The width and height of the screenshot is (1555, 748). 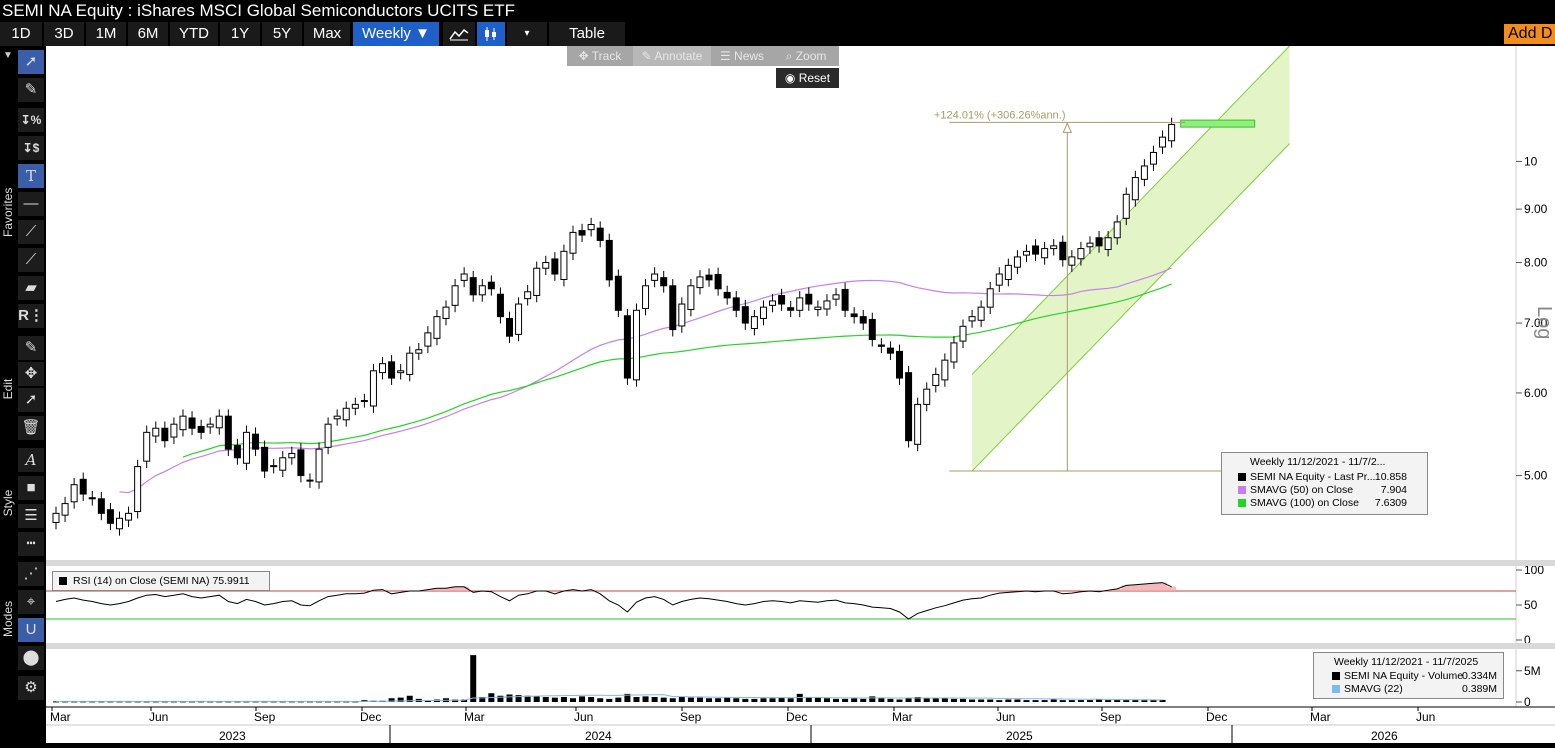 What do you see at coordinates (31, 460) in the screenshot?
I see `font-icon: A` at bounding box center [31, 460].